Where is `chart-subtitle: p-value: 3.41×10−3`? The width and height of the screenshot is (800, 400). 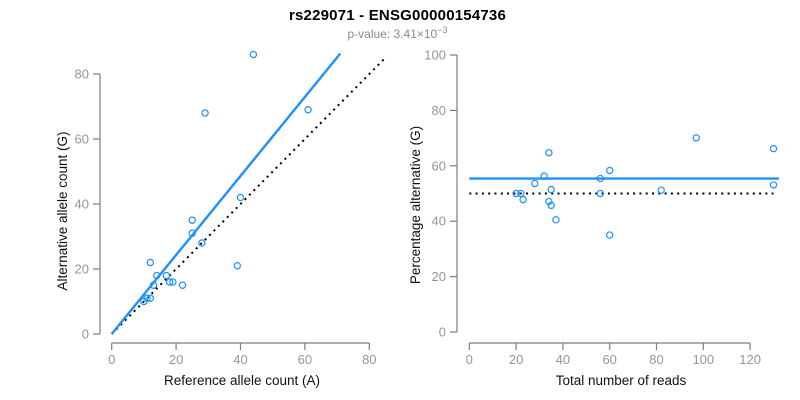 chart-subtitle: p-value: 3.41×10−3 is located at coordinates (397, 33).